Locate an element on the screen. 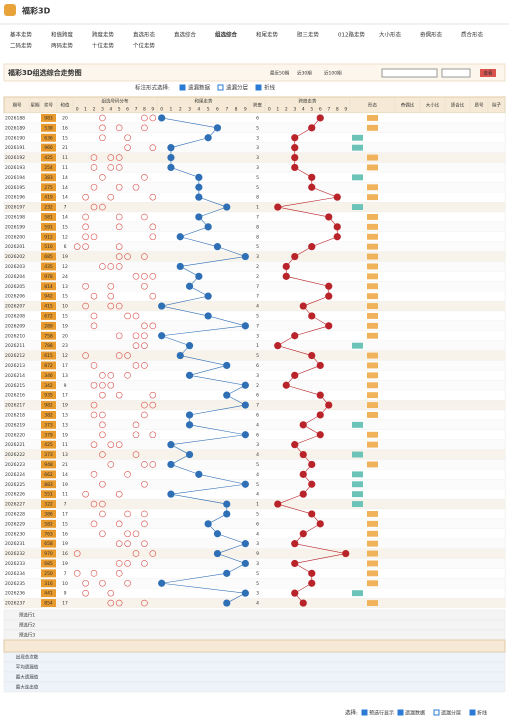 This screenshot has width=509, height=728. nav-link: 组选综合 is located at coordinates (226, 35).